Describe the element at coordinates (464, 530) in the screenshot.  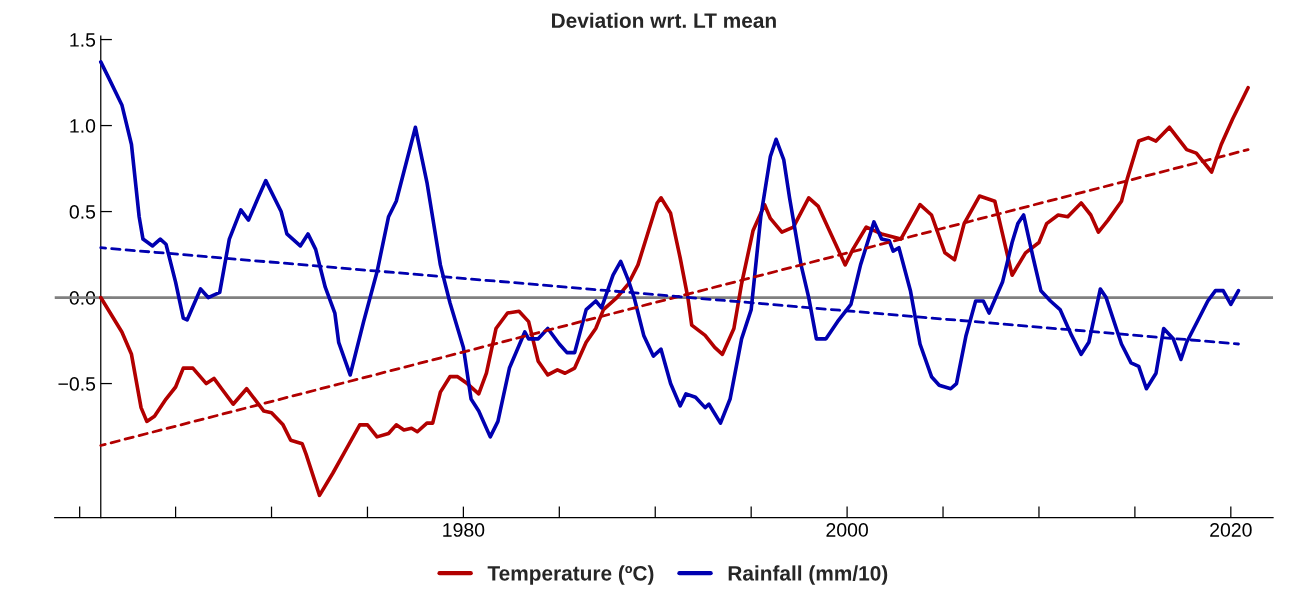
I see `x-tick-label: 1980` at that location.